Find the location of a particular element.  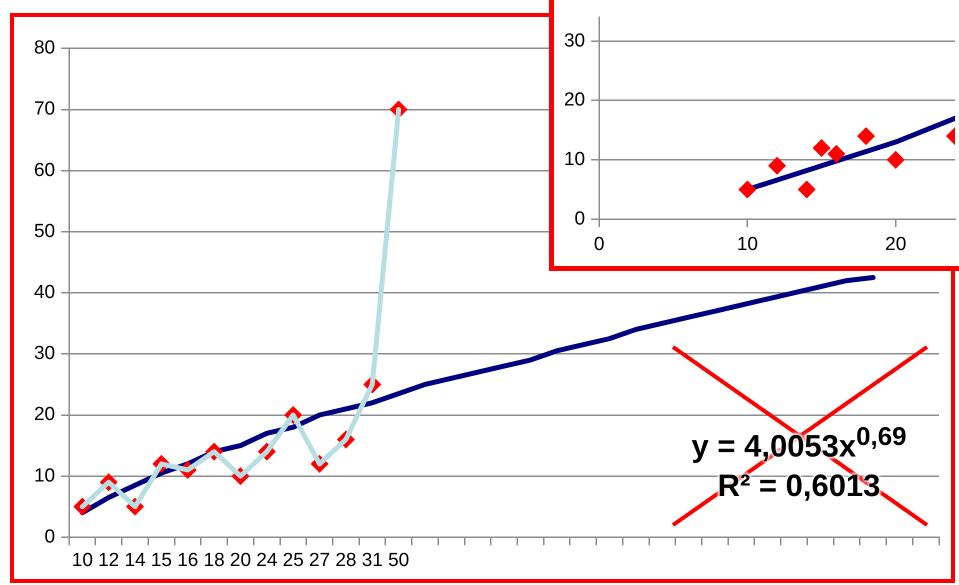

x-tick-label: 24 is located at coordinates (267, 560).